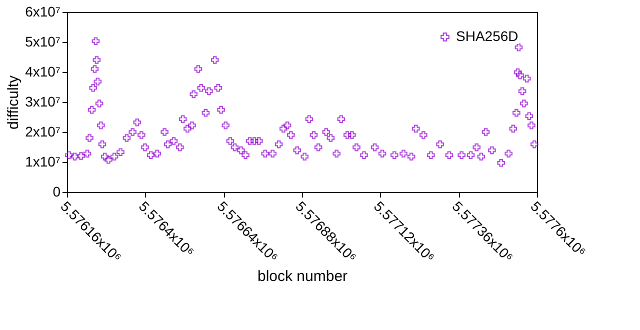 The height and width of the screenshot is (330, 640). Describe the element at coordinates (42, 12) in the screenshot. I see `y-tick-label: 6x10⁷` at that location.